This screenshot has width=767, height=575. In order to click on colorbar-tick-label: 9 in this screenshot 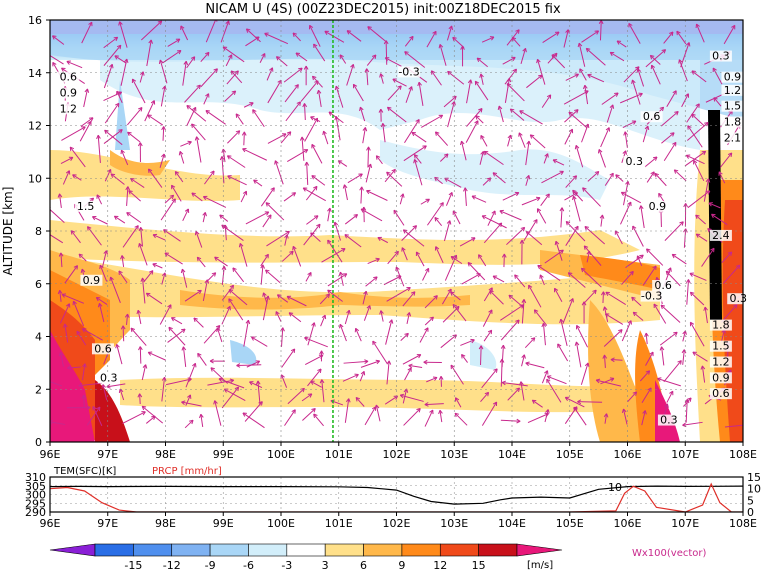, I will do `click(401, 565)`.